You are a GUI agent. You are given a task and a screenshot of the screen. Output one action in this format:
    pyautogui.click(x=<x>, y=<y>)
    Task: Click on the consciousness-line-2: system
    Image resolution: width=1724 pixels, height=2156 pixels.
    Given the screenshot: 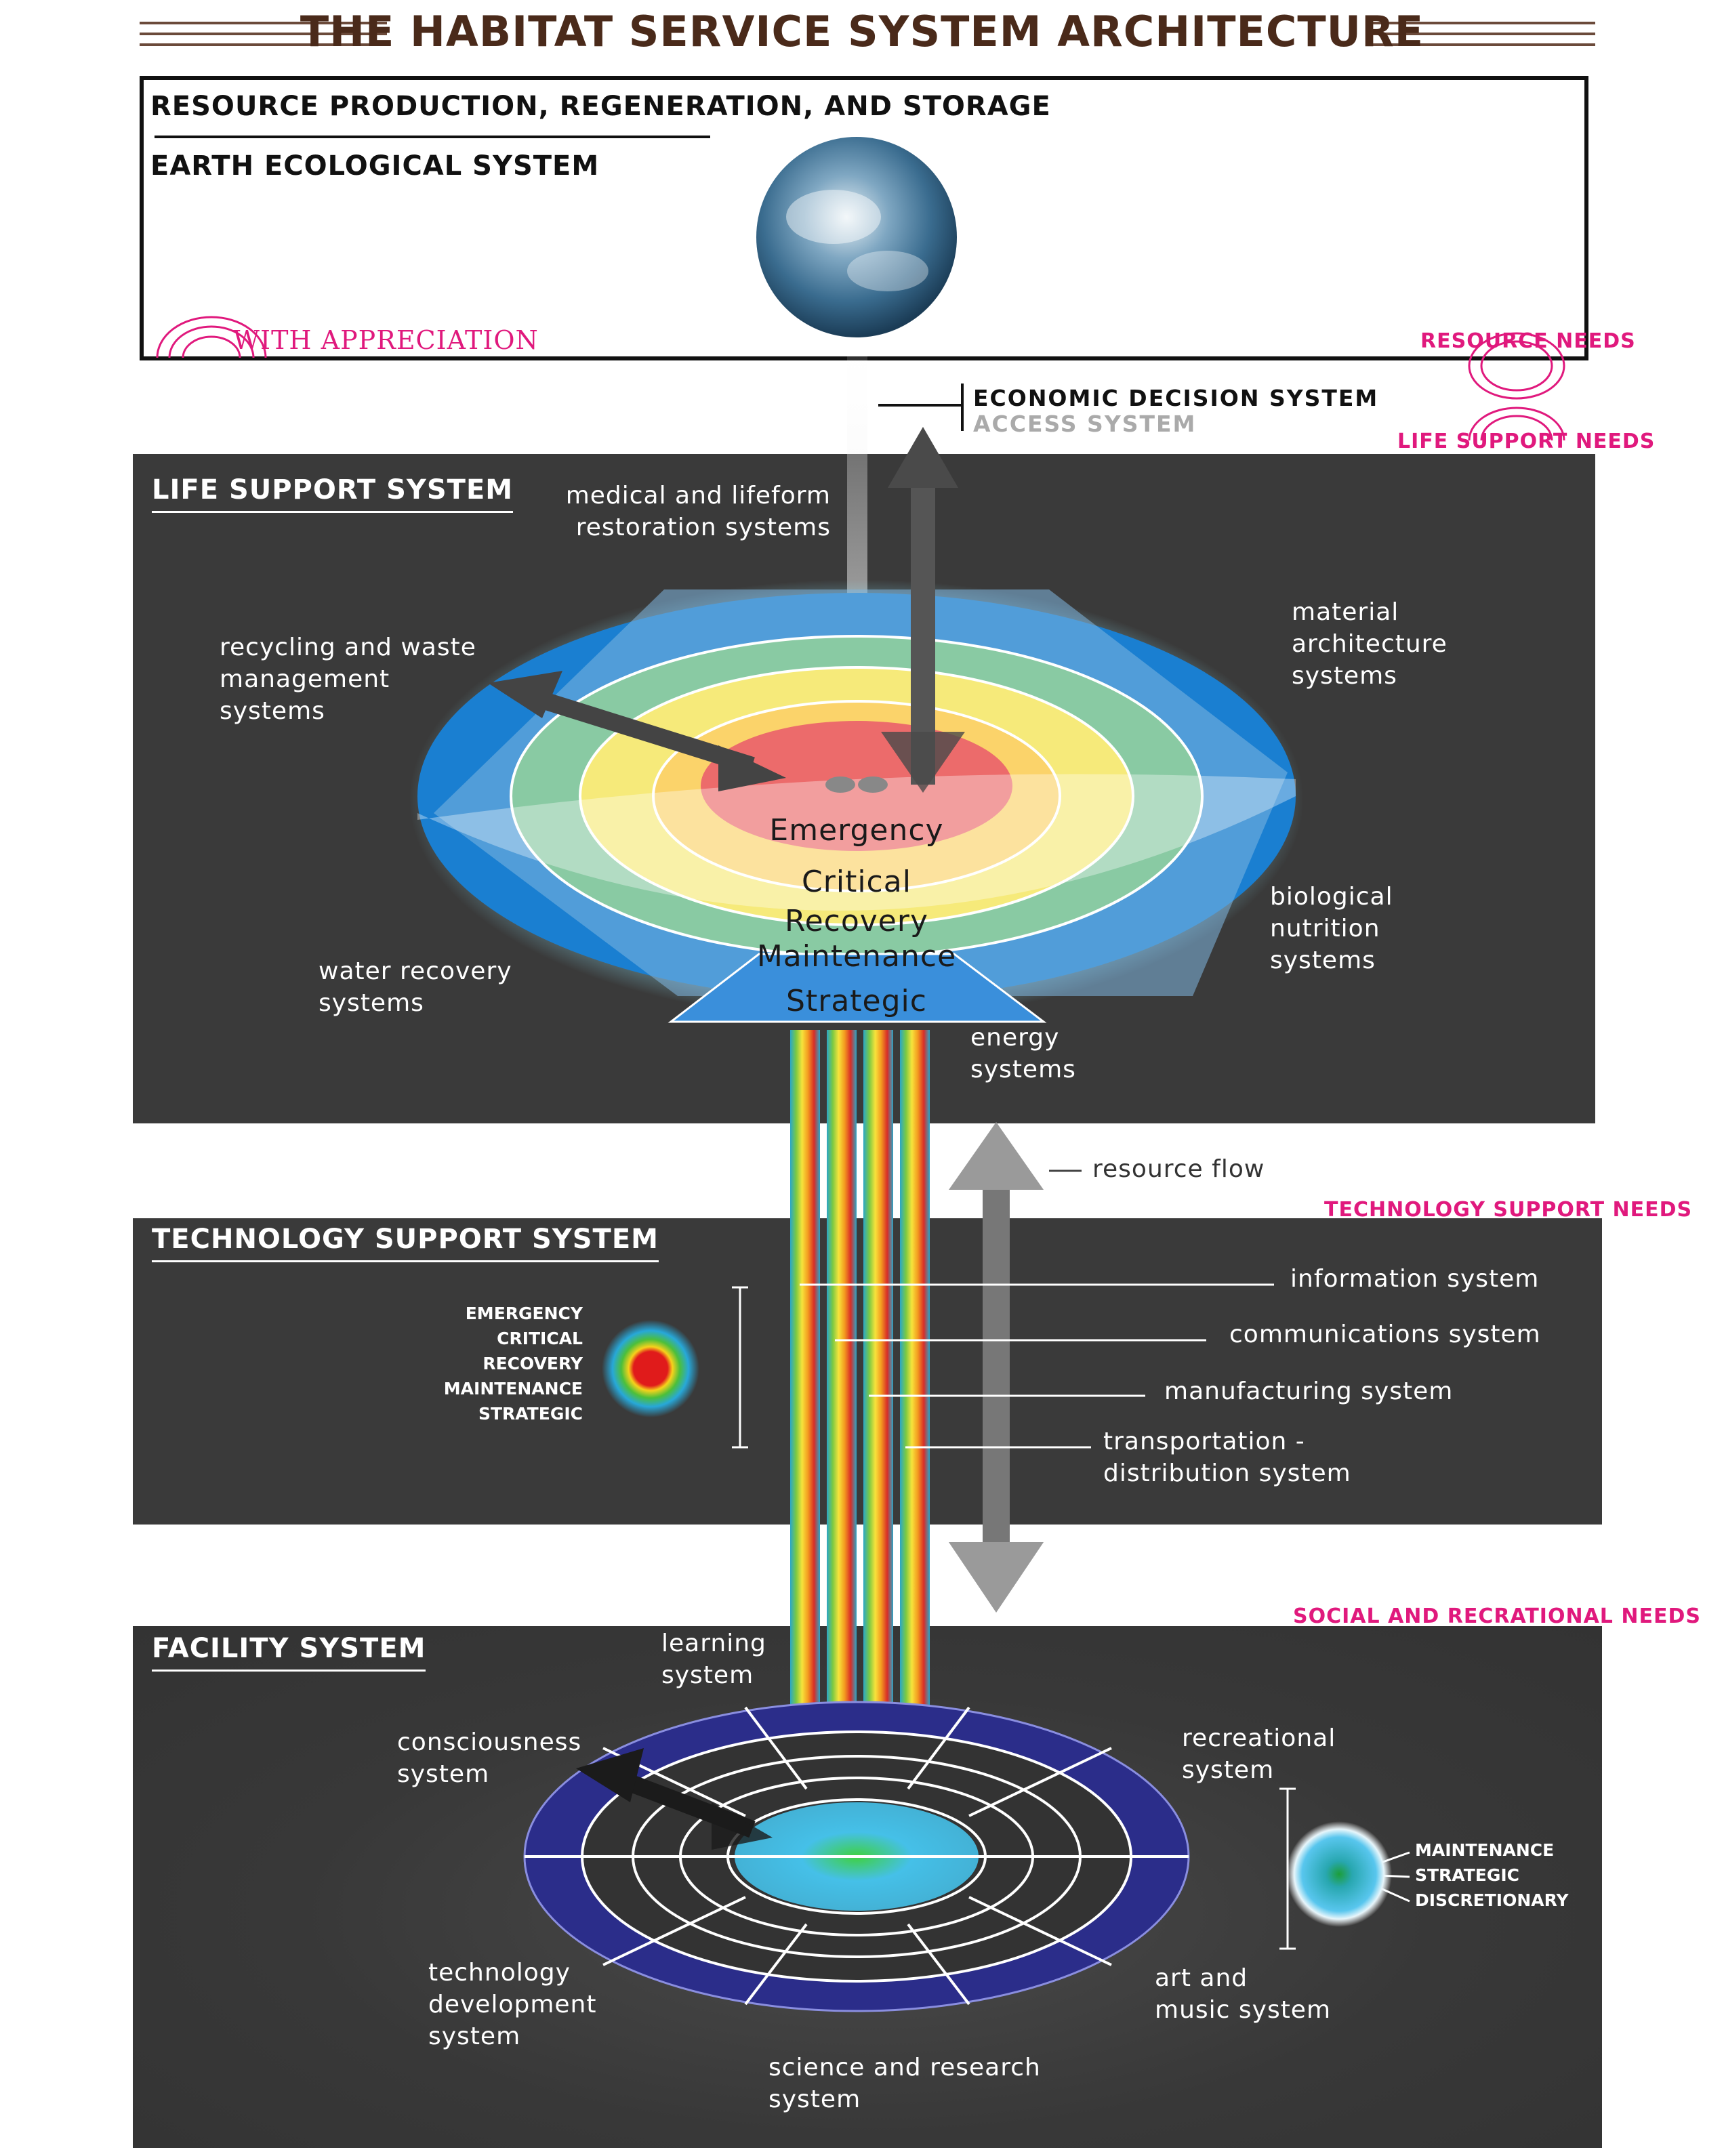 What is the action you would take?
    pyautogui.click(x=444, y=1774)
    